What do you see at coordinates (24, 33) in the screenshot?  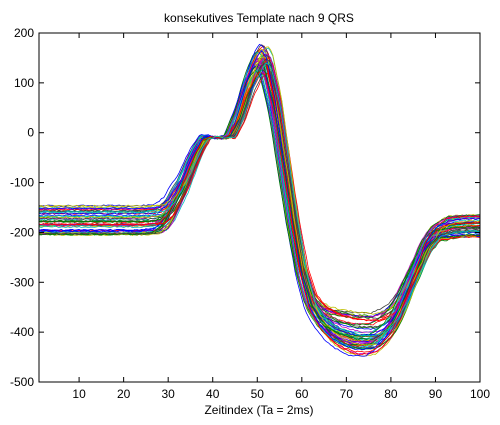 I see `y-tick-label: 200` at bounding box center [24, 33].